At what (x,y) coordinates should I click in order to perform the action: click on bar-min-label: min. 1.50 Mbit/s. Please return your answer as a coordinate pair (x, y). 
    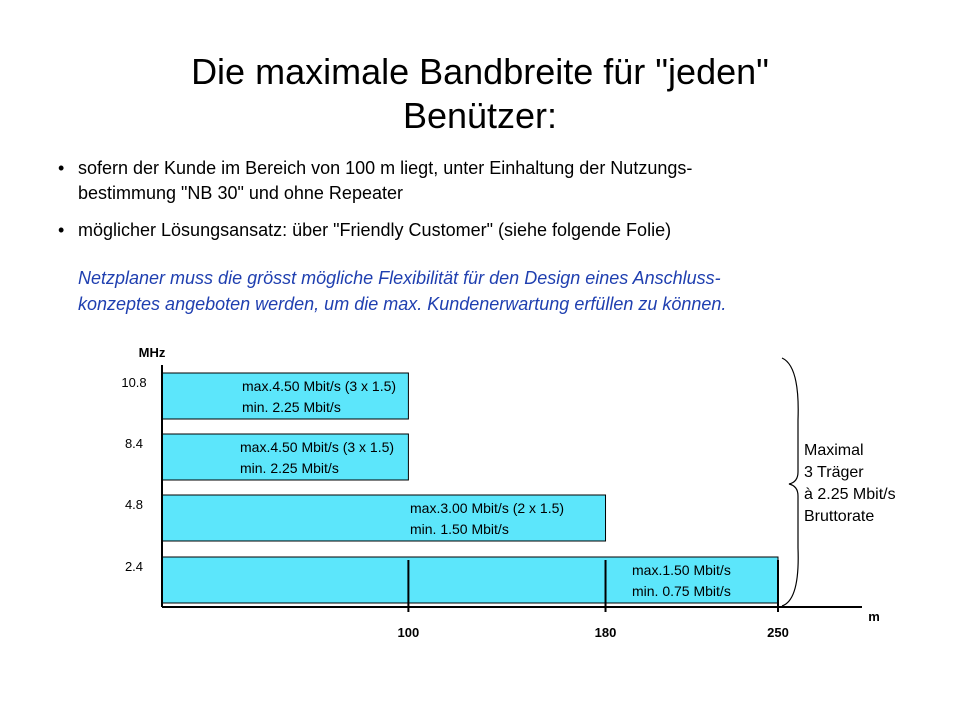
    Looking at the image, I should click on (459, 529).